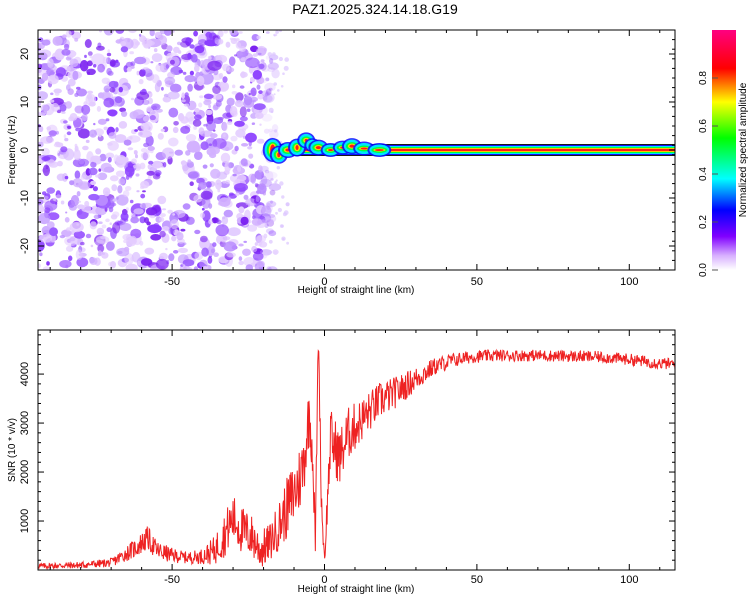 The width and height of the screenshot is (750, 600). Describe the element at coordinates (743, 149) in the screenshot. I see `colorbar-label: Normalized spectral amplitude` at that location.